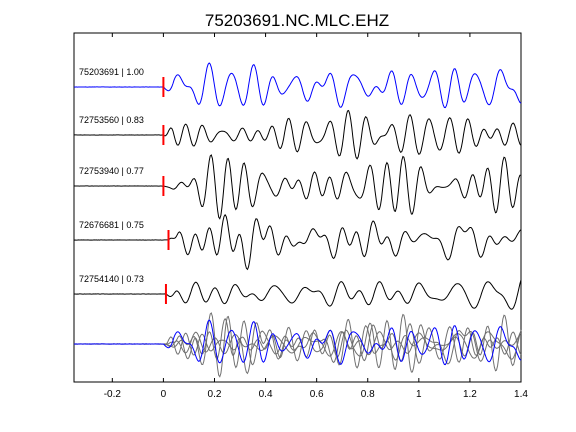 The height and width of the screenshot is (432, 576). I want to click on x-tick-label: 1, so click(419, 394).